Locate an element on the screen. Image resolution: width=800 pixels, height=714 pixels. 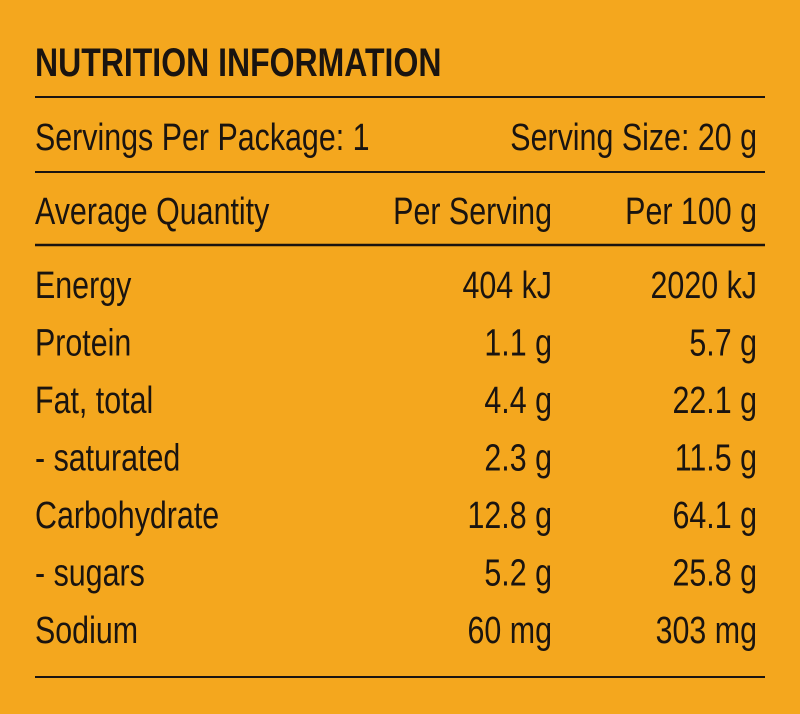
row-label: Carbohydrate is located at coordinates (127, 516).